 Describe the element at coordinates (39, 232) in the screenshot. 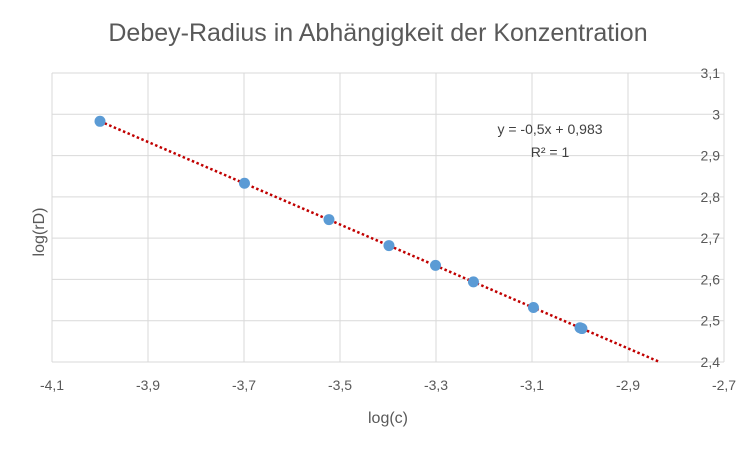

I see `y-axis-label: log(rD)` at that location.